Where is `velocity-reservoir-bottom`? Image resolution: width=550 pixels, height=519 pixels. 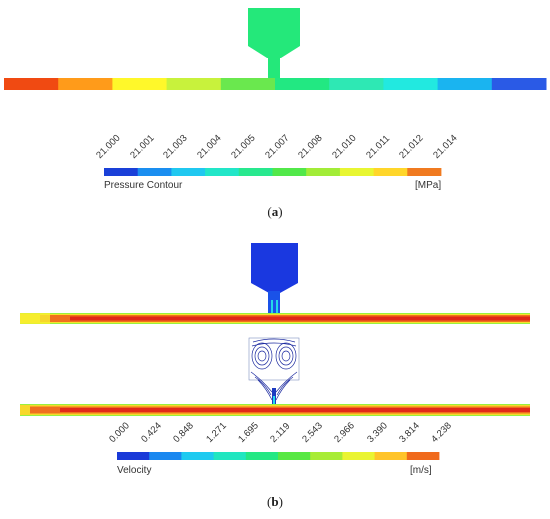 velocity-reservoir-bottom is located at coordinates (274, 359).